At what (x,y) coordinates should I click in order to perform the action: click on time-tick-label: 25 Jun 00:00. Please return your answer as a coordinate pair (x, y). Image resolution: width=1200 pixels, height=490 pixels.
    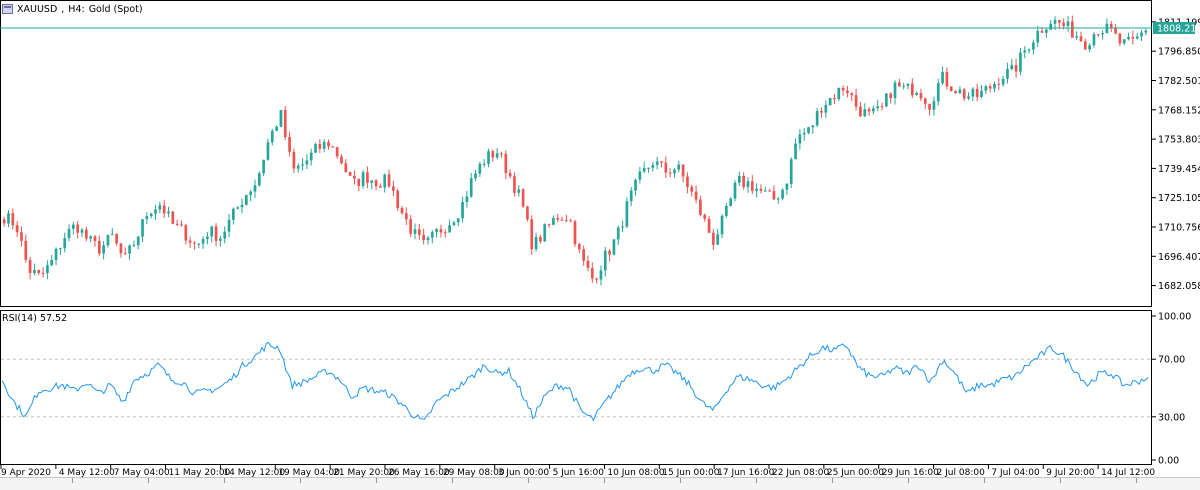
    Looking at the image, I should click on (855, 472).